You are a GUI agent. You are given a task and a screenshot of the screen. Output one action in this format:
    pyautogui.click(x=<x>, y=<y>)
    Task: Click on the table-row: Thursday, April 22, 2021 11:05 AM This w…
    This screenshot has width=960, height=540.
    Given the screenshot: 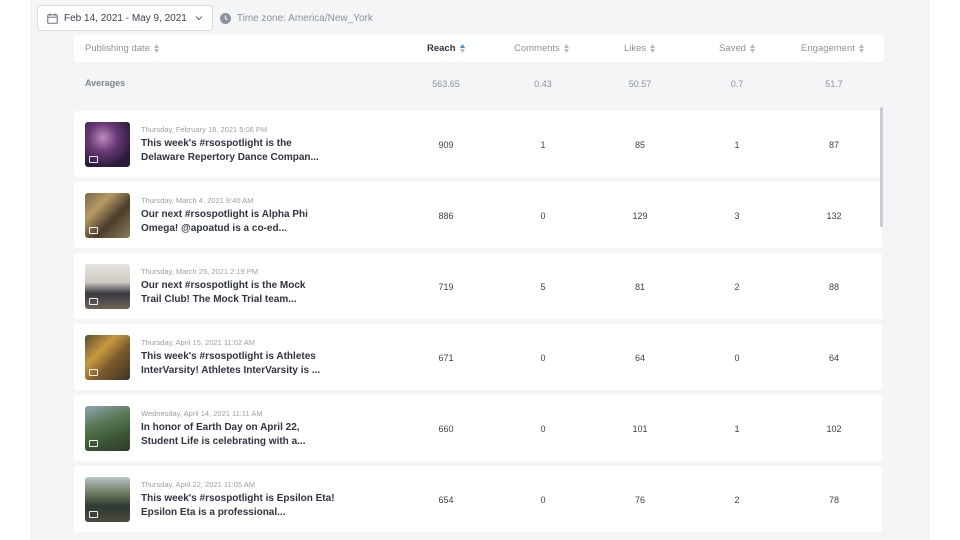 What is the action you would take?
    pyautogui.click(x=478, y=499)
    